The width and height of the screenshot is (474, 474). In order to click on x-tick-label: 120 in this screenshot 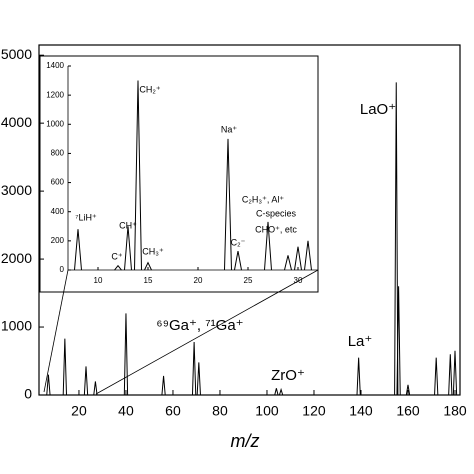, I will do `click(314, 411)`.